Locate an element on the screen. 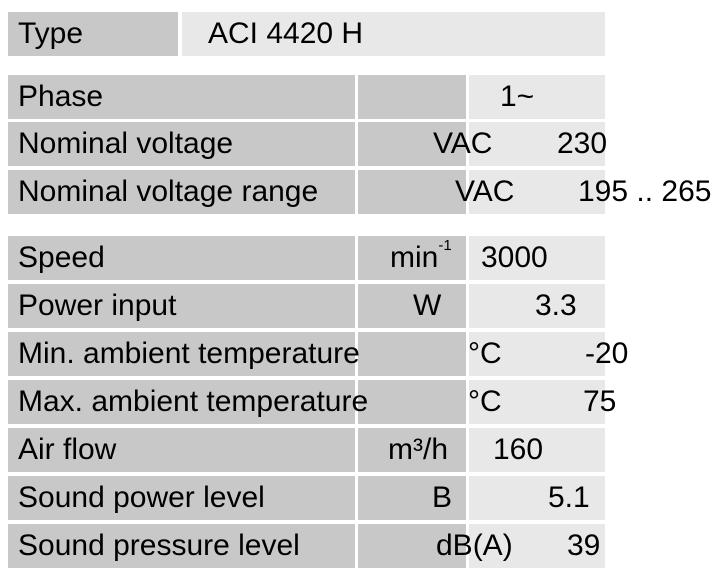  sound-power-label: Sound power level is located at coordinates (141, 497).